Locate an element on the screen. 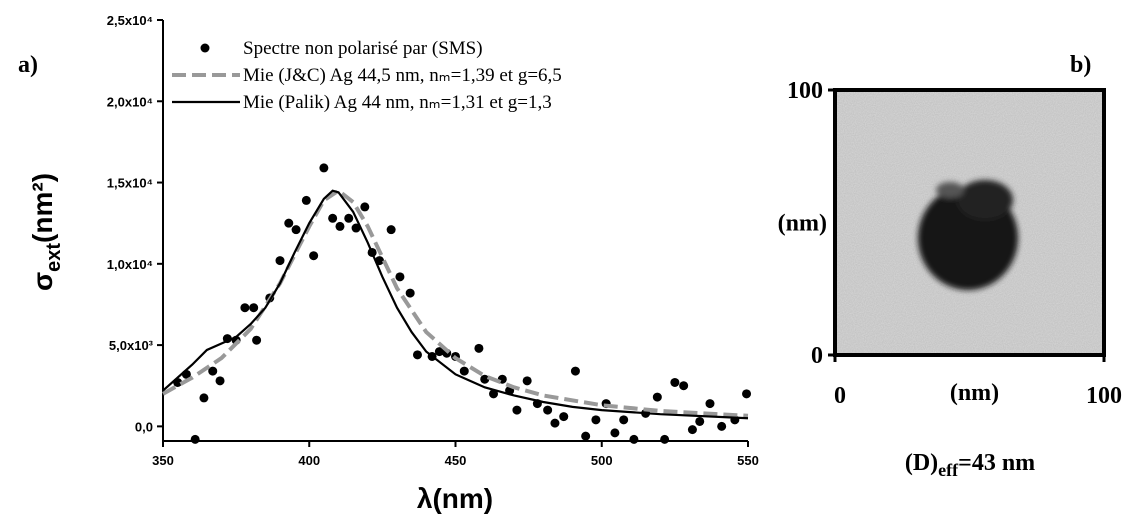  x-axis-label: (nm) is located at coordinates (974, 393).